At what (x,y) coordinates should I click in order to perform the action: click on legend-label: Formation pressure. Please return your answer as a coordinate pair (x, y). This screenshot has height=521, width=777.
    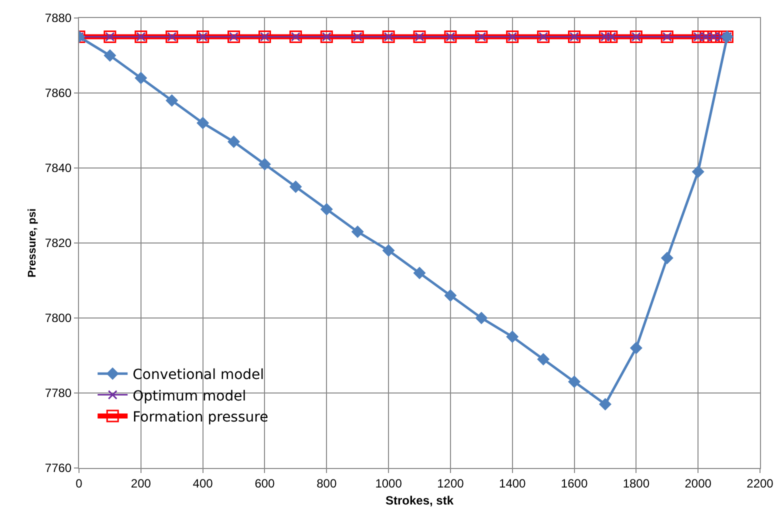
    Looking at the image, I should click on (200, 417).